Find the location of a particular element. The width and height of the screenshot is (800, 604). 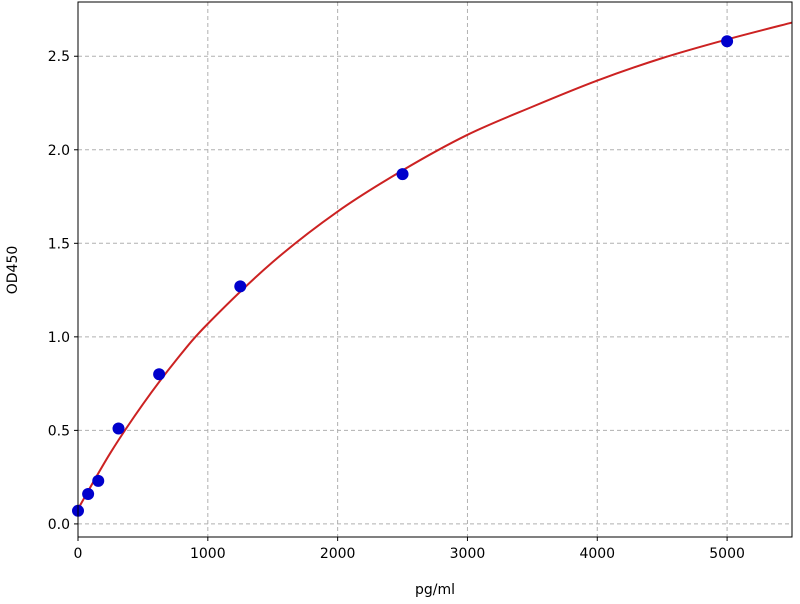

y-tick-label: 0.5 is located at coordinates (59, 431).